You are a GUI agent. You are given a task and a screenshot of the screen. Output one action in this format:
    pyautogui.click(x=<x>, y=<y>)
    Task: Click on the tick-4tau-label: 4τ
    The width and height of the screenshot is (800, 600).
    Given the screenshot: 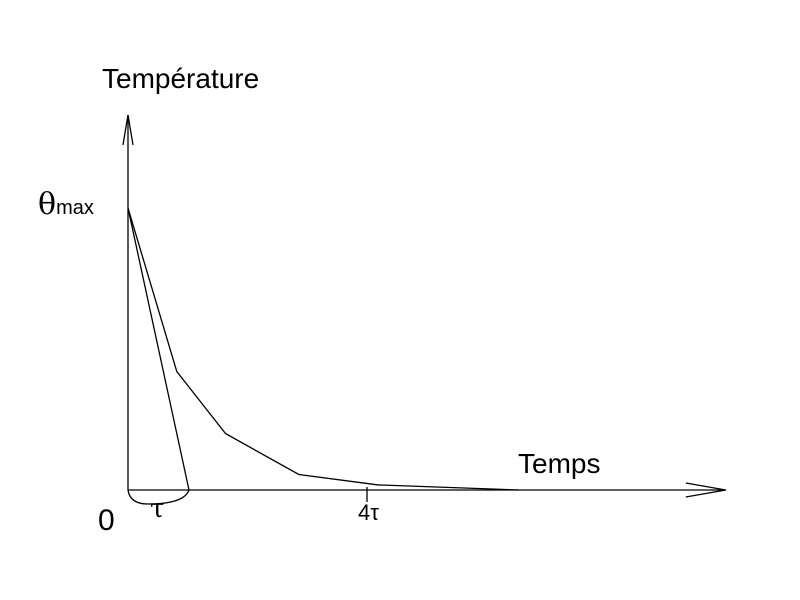 What is the action you would take?
    pyautogui.click(x=368, y=512)
    